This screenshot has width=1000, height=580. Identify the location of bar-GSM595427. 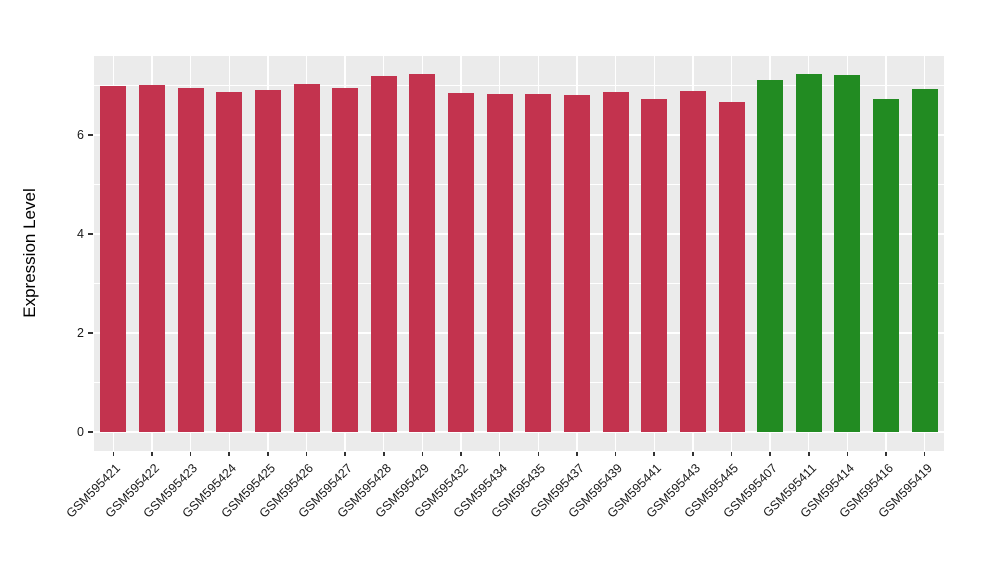
(345, 260).